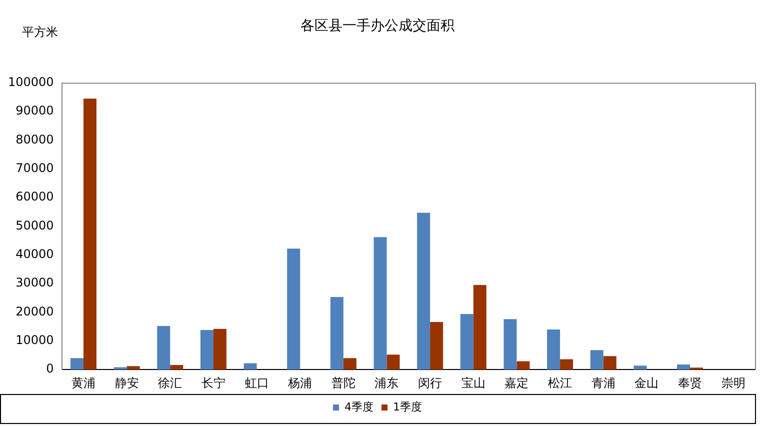  I want to click on x-tick-label: 青浦, so click(603, 383).